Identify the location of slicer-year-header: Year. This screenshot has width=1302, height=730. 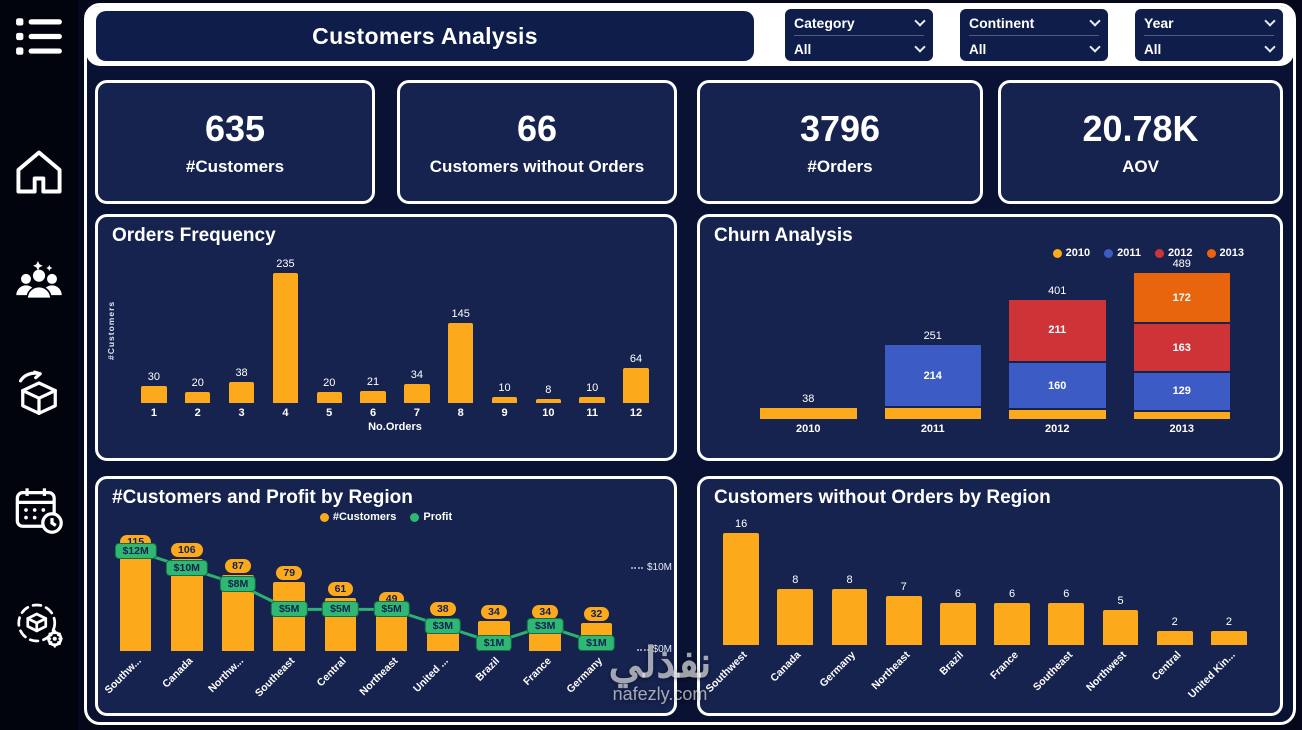
(1210, 22).